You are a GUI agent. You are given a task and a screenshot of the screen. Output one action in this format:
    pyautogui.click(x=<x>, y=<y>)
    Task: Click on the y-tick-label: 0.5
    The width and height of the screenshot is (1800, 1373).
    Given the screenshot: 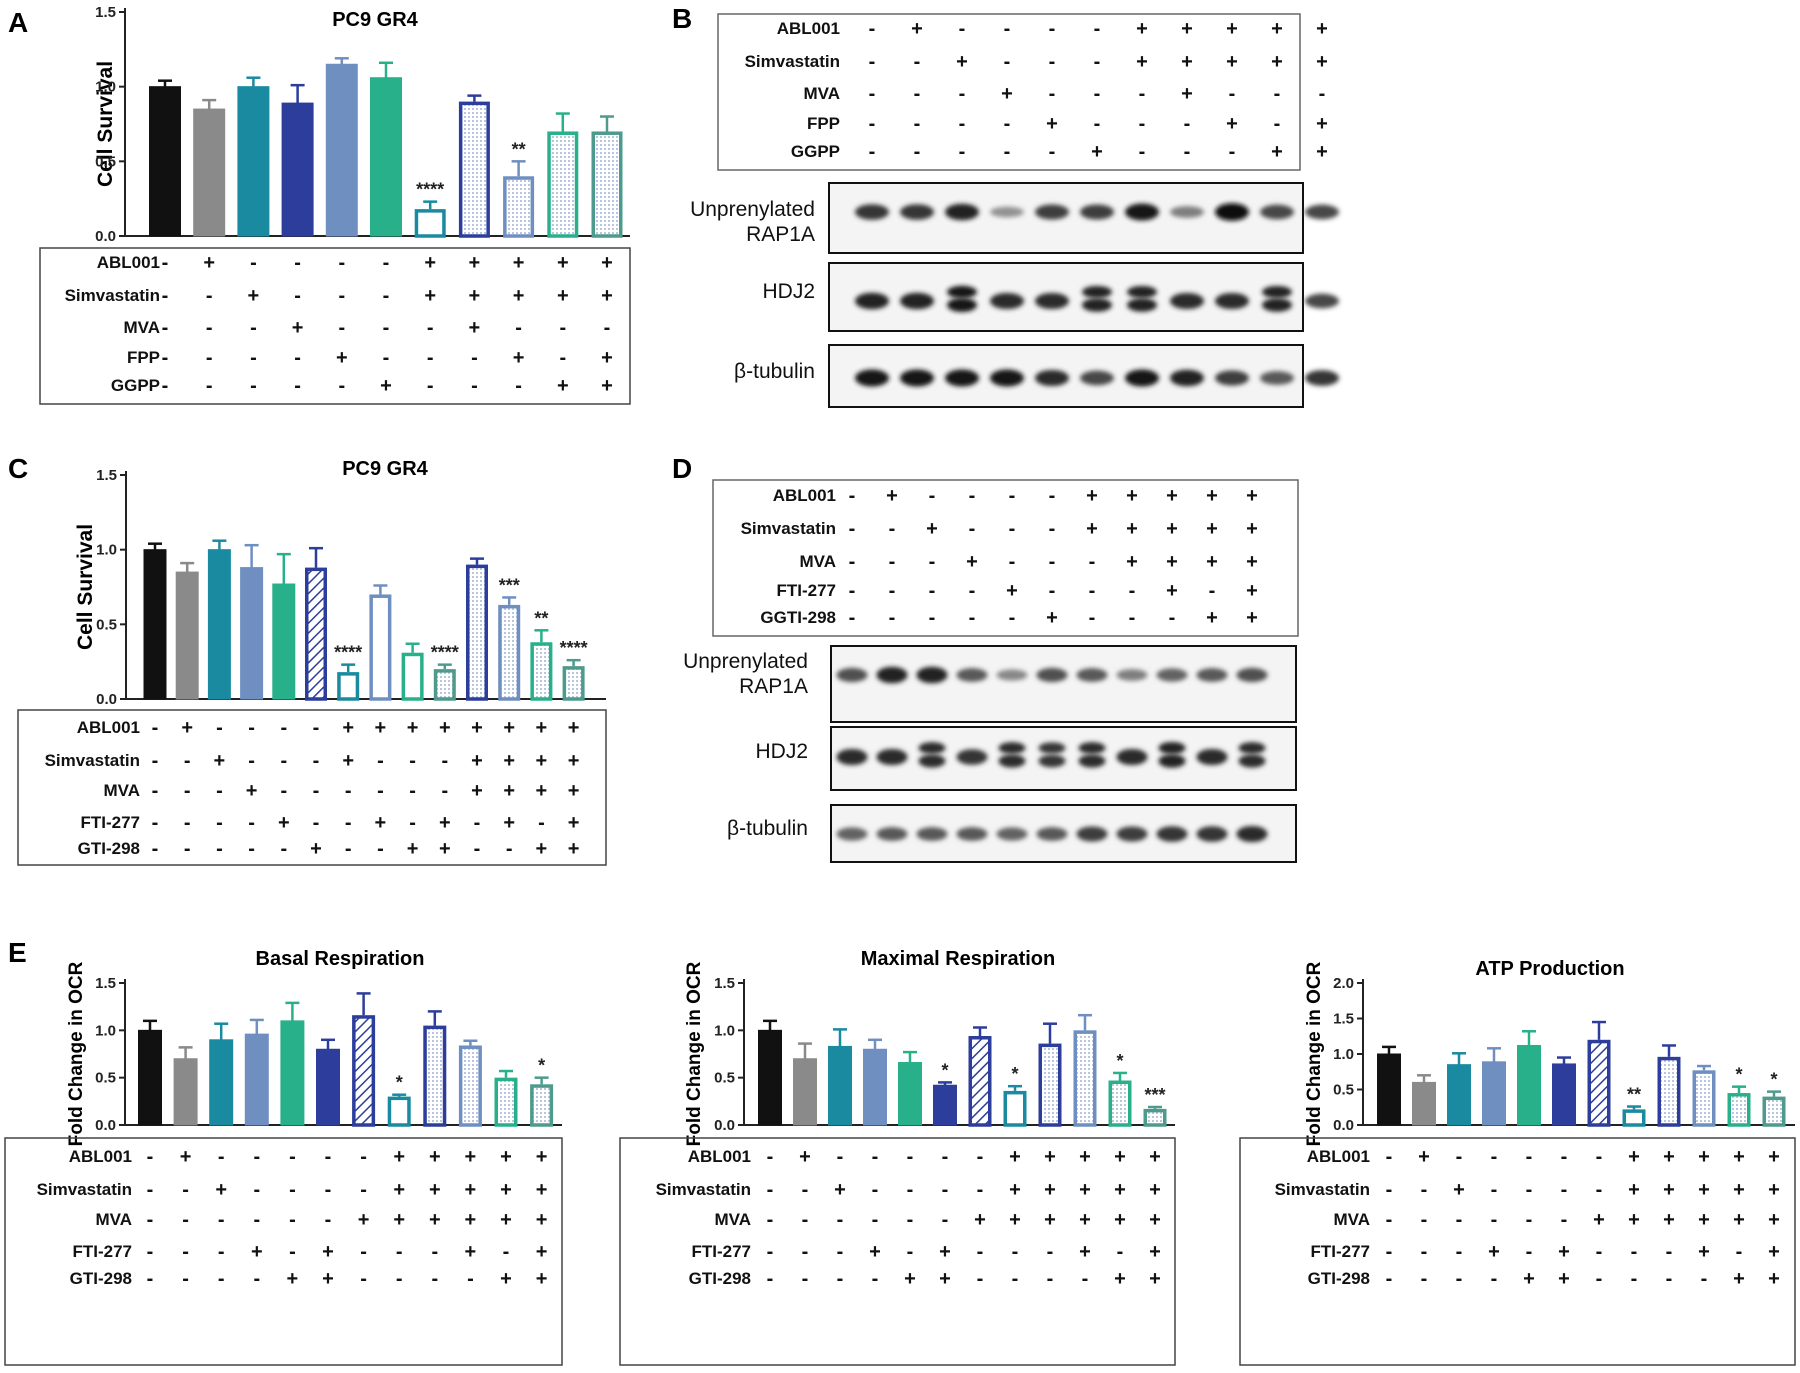 What is the action you would take?
    pyautogui.click(x=105, y=161)
    